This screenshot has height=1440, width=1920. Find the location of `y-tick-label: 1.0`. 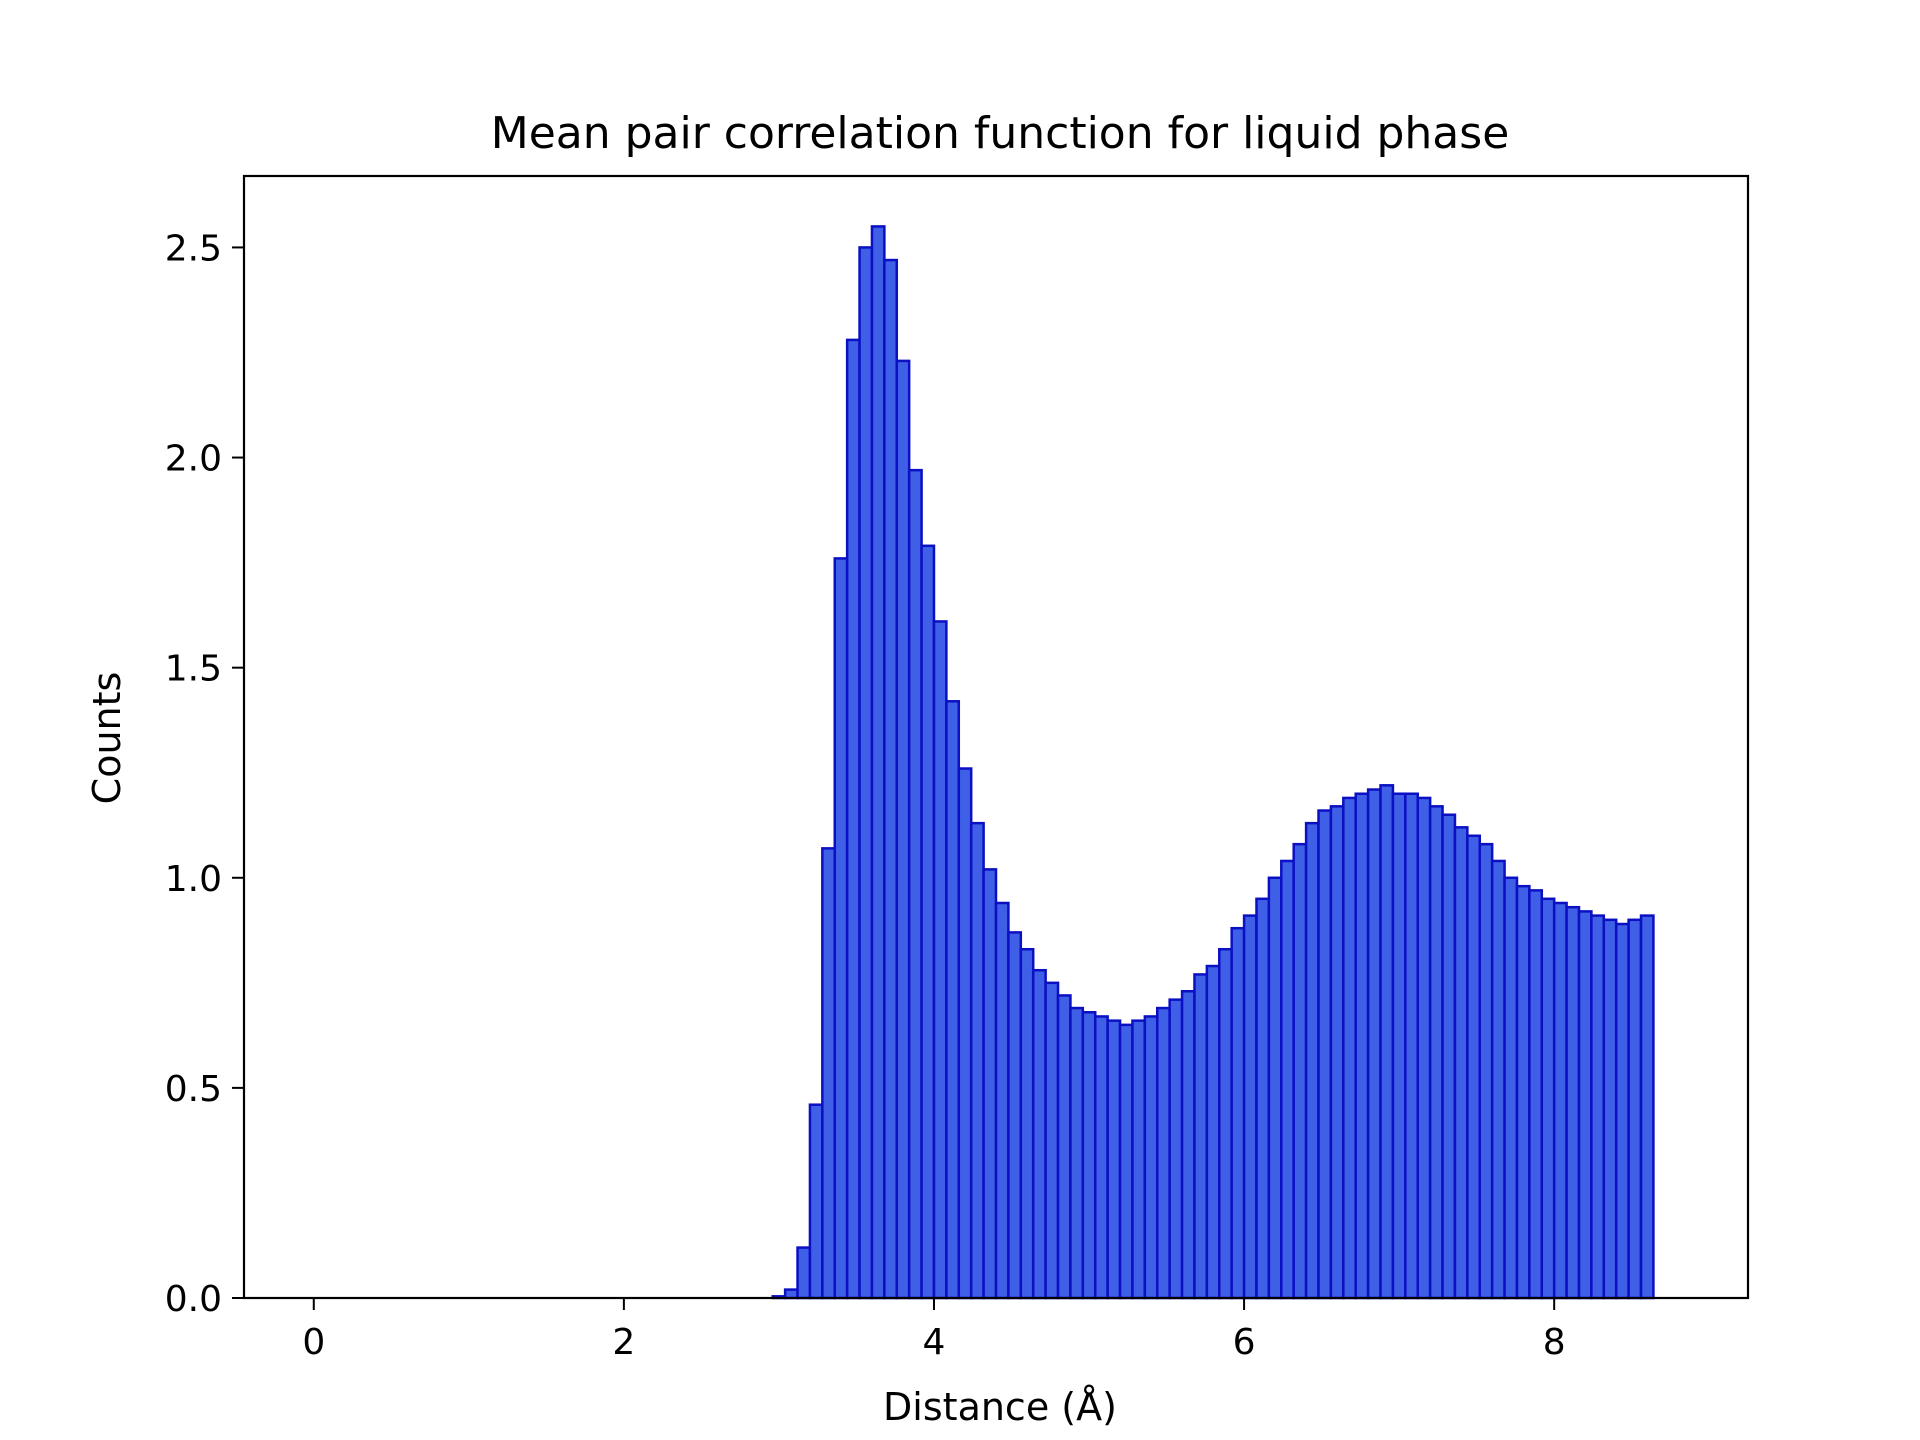

y-tick-label: 1.0 is located at coordinates (193, 879).